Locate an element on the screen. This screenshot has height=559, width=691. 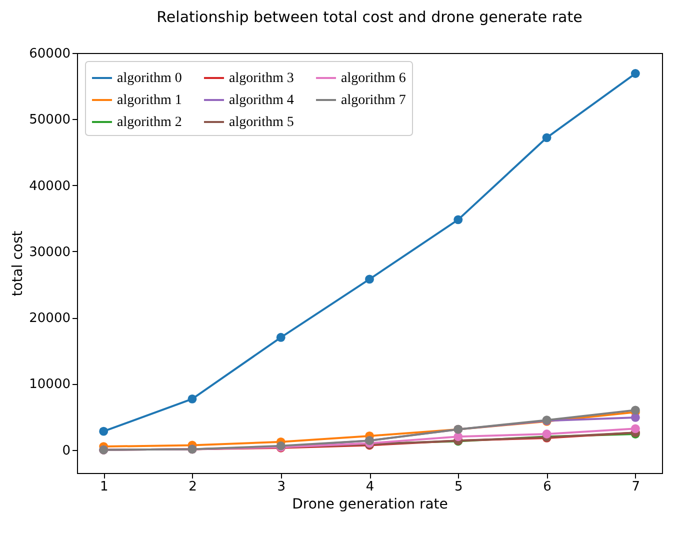
y-tick-label: 30000 is located at coordinates (49, 252).